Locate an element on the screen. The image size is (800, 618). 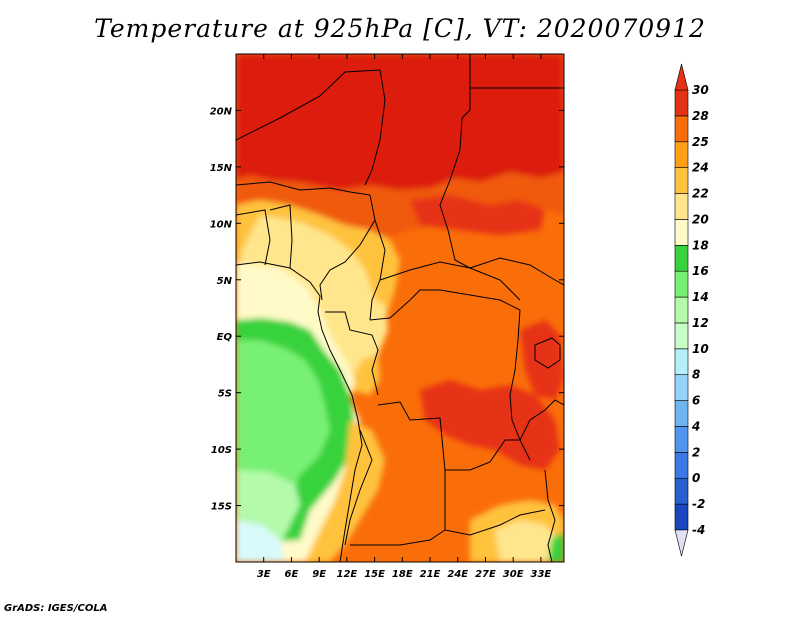
colorbar-label: 10 is located at coordinates (700, 349).